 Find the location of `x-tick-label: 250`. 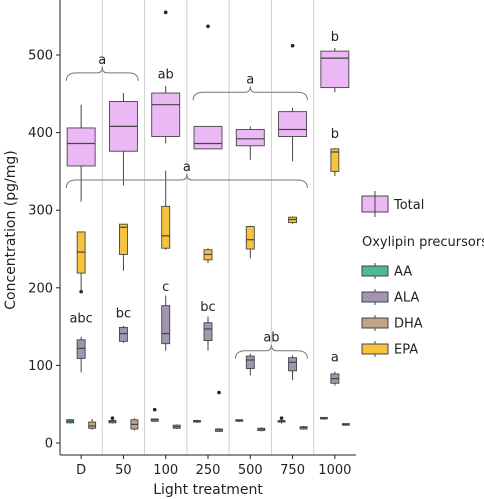

x-tick-label: 250 is located at coordinates (208, 470).